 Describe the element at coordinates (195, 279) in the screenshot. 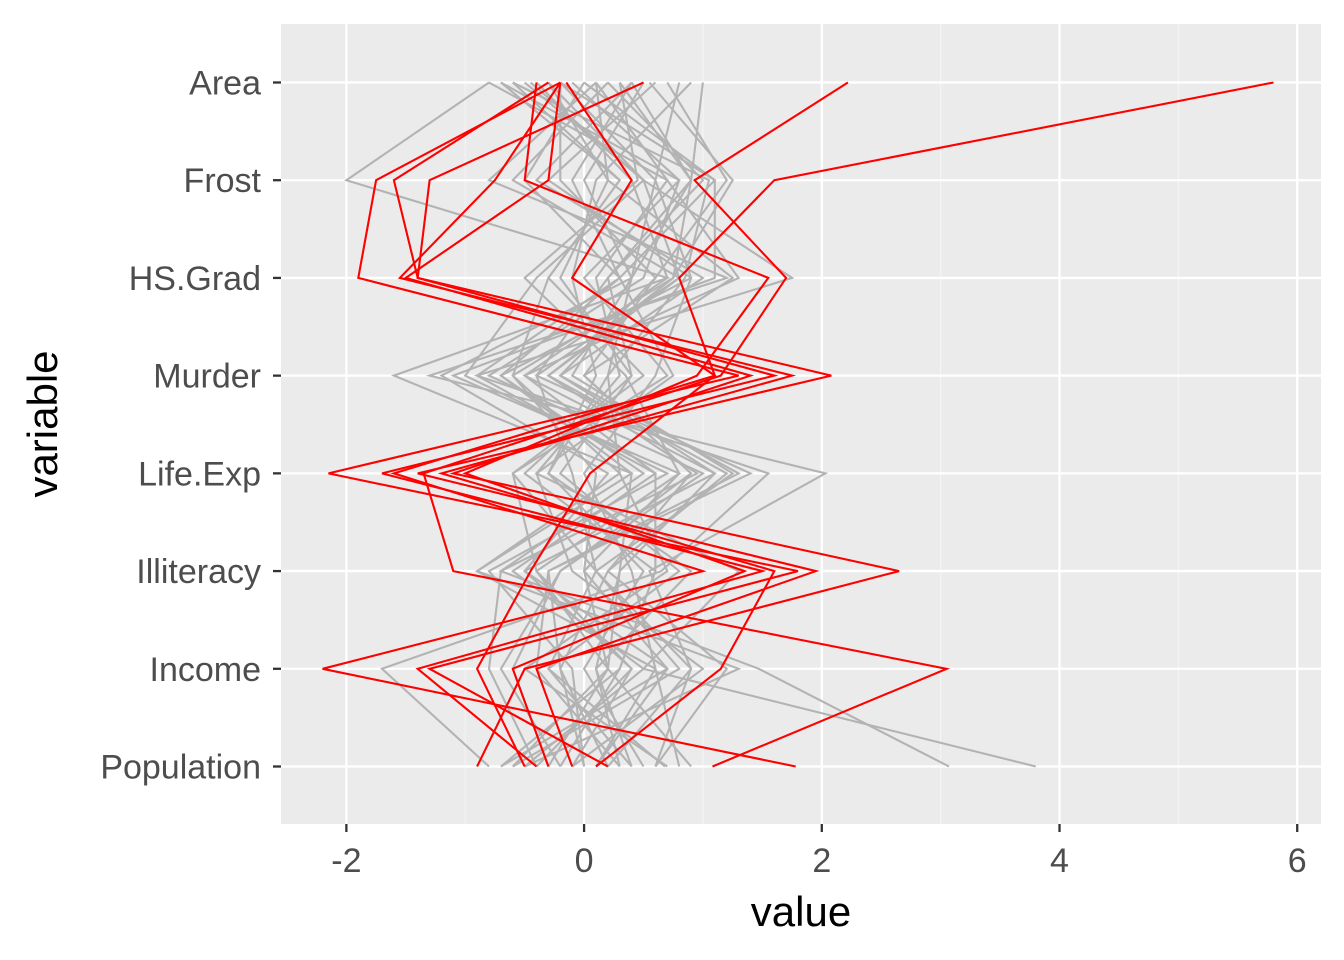

I see `y-tick-label: HS.Grad` at that location.